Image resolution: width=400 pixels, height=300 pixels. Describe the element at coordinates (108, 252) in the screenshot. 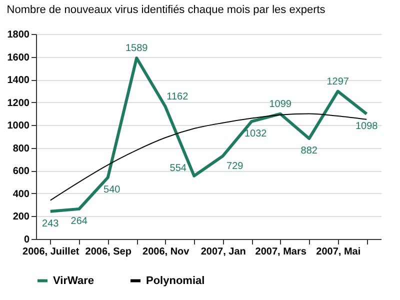

I see `x-tick-label: 2006, Sep` at that location.